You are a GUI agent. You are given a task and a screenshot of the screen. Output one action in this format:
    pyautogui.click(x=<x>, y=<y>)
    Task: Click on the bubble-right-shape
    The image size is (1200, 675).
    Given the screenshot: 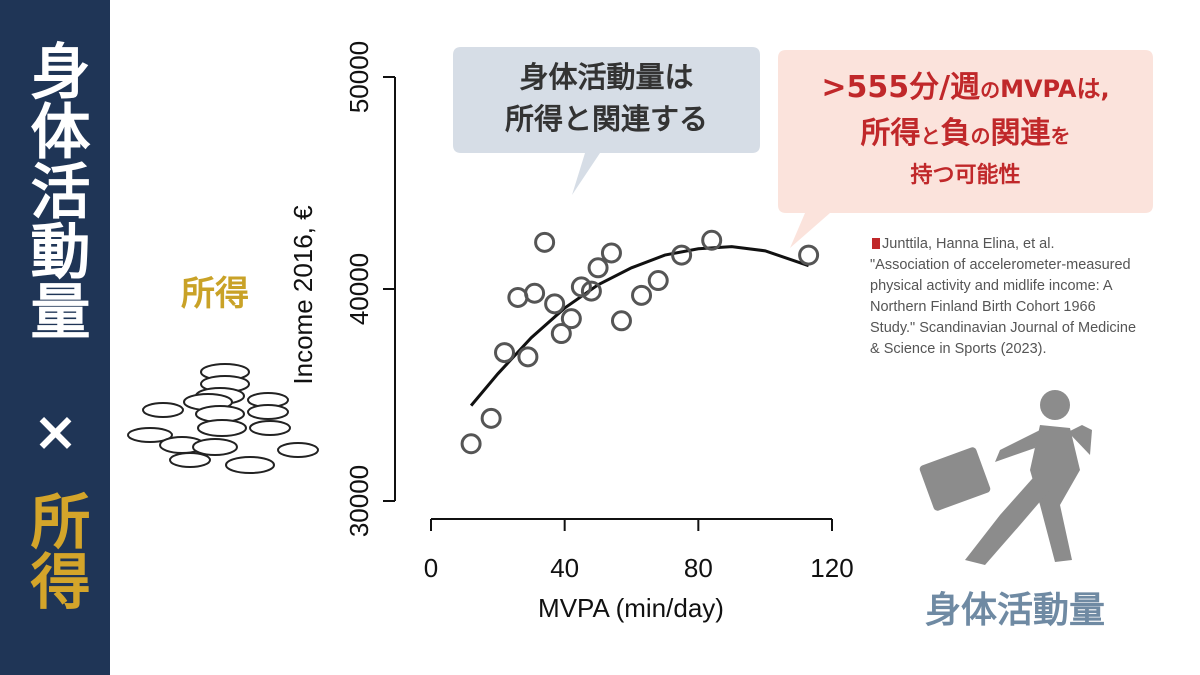 What is the action you would take?
    pyautogui.click(x=965, y=149)
    